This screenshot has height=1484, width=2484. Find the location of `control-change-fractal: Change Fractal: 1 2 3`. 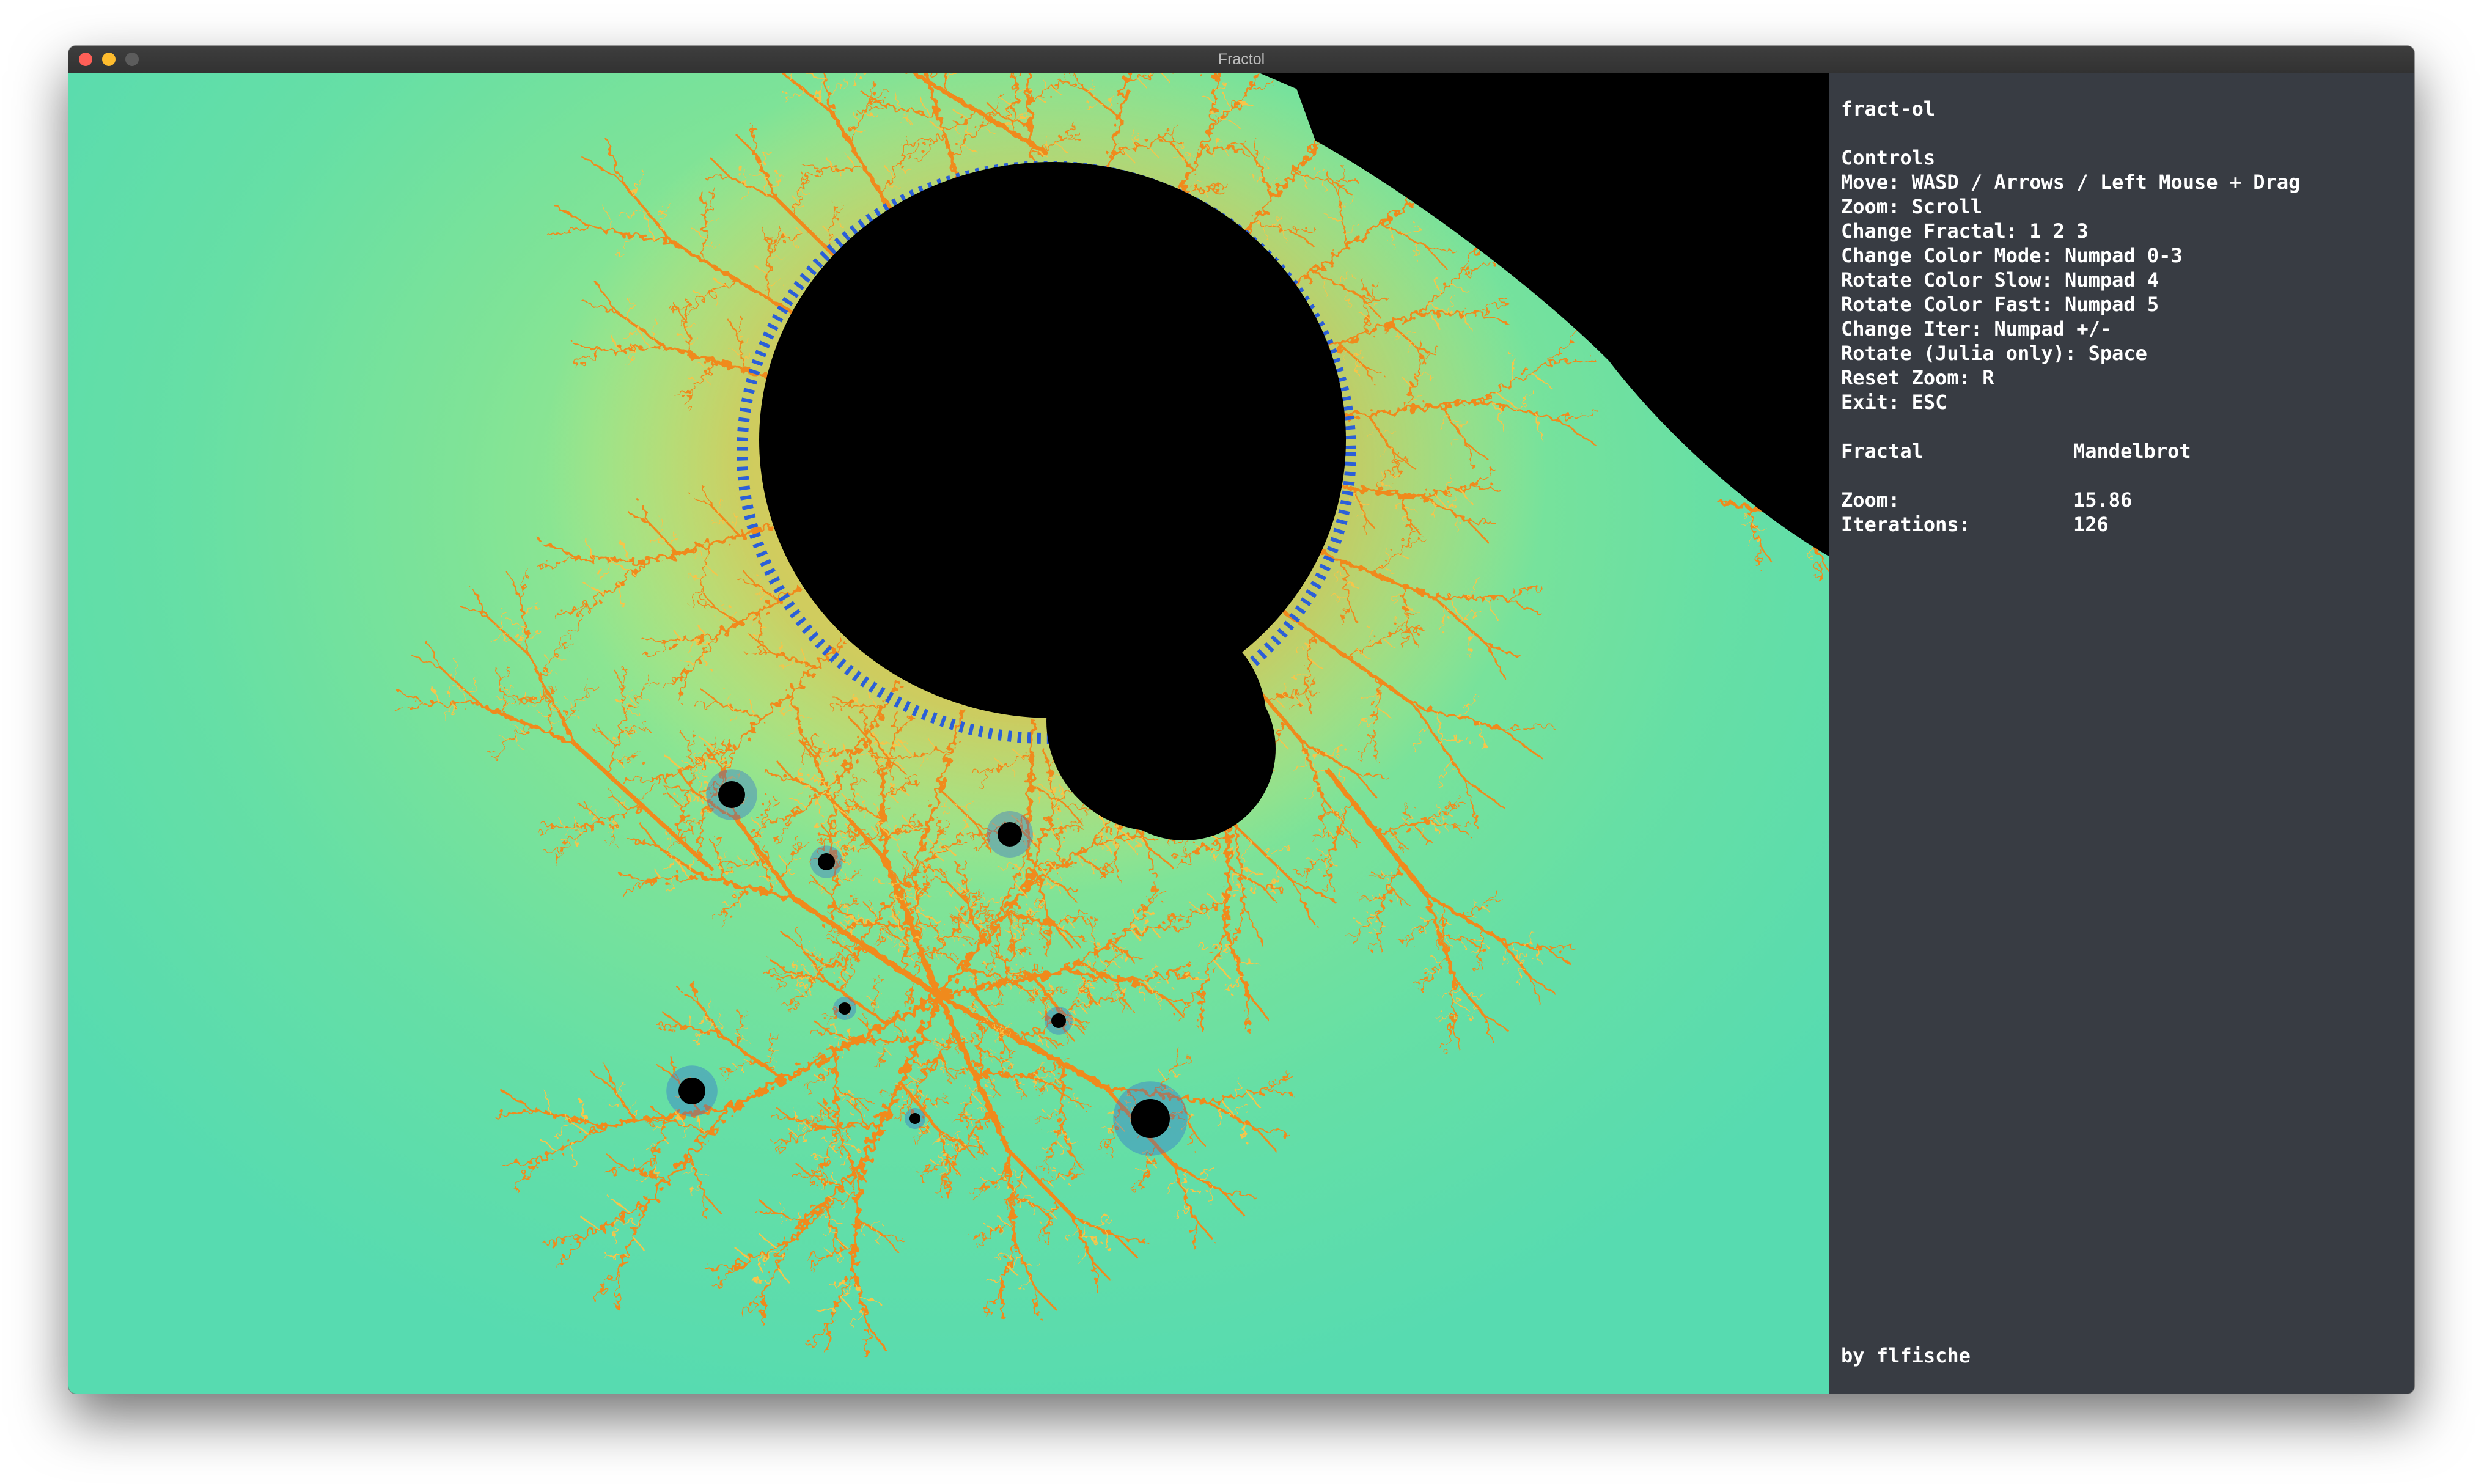

control-change-fractal: Change Fractal: 1 2 3 is located at coordinates (1965, 231).